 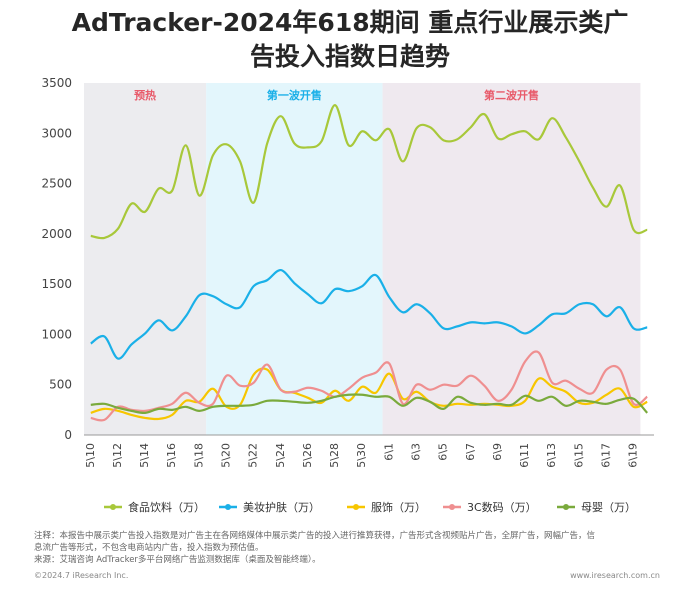 What do you see at coordinates (497, 452) in the screenshot?
I see `x-tick-label: 6\9` at bounding box center [497, 452].